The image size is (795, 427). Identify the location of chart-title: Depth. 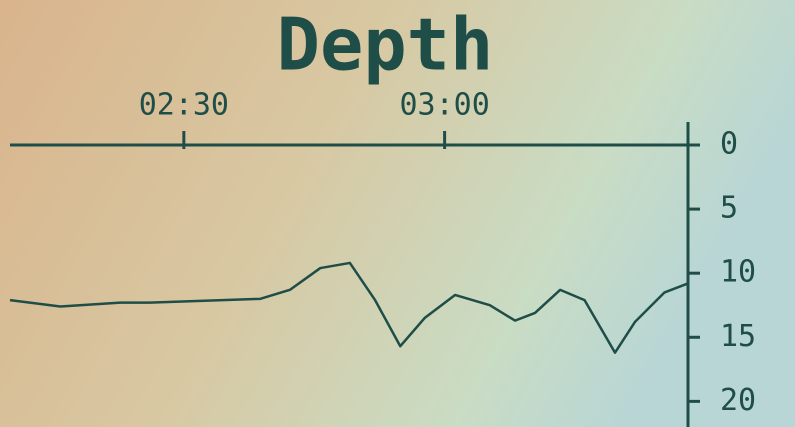
(385, 45).